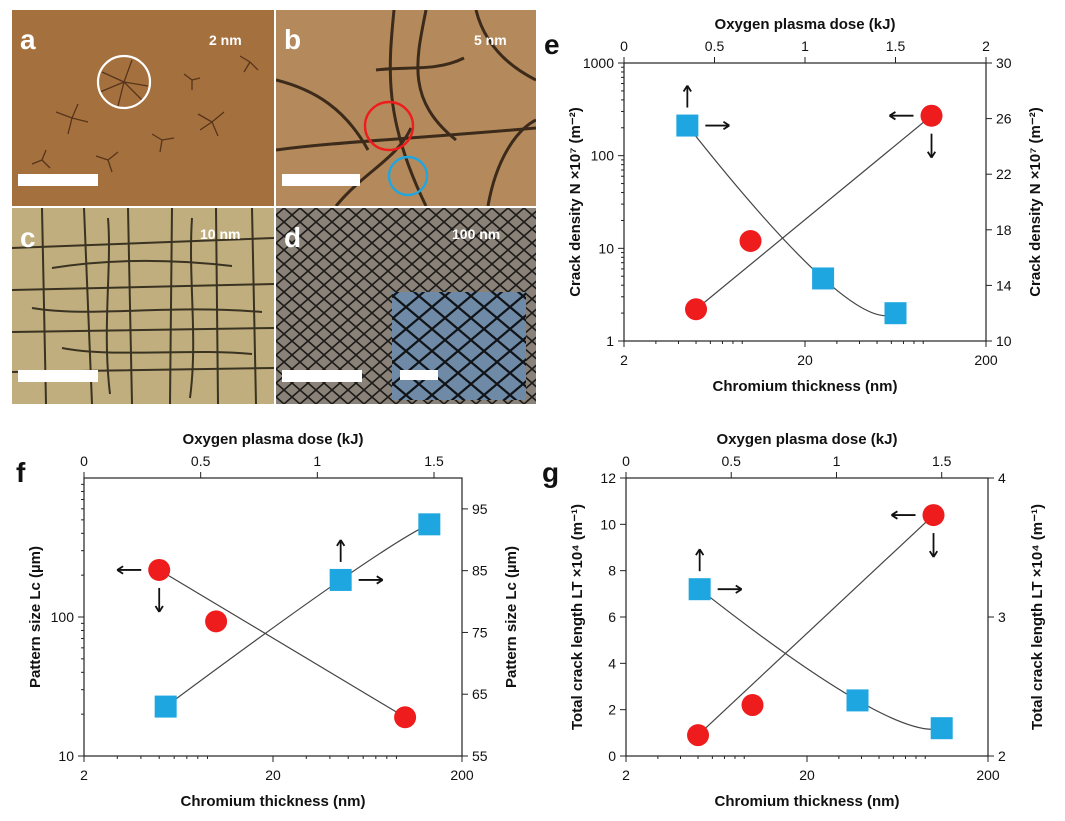 This screenshot has width=1065, height=821. What do you see at coordinates (480, 632) in the screenshot?
I see `y2-tick-label: 75` at bounding box center [480, 632].